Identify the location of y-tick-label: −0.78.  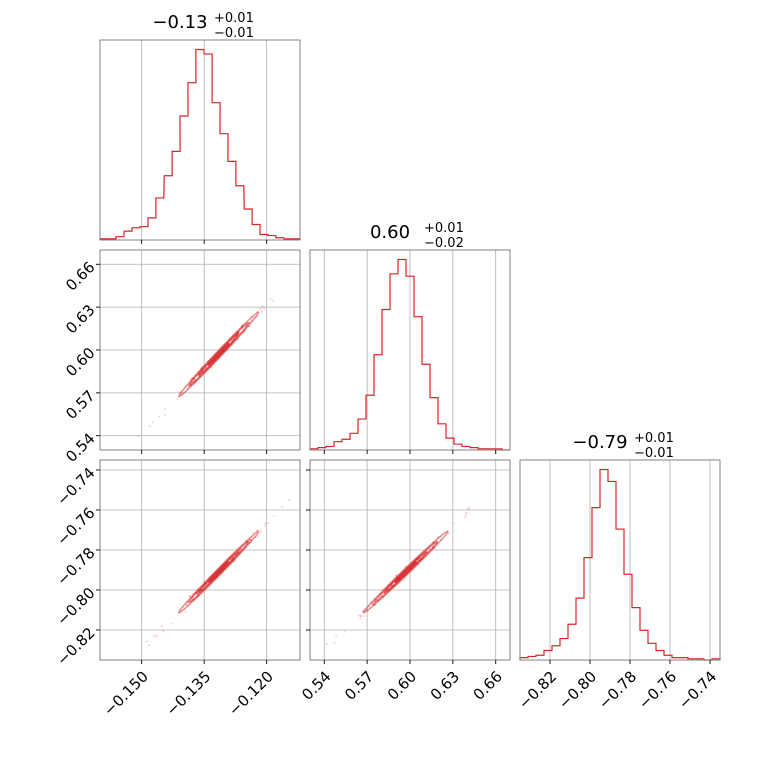
(75, 566).